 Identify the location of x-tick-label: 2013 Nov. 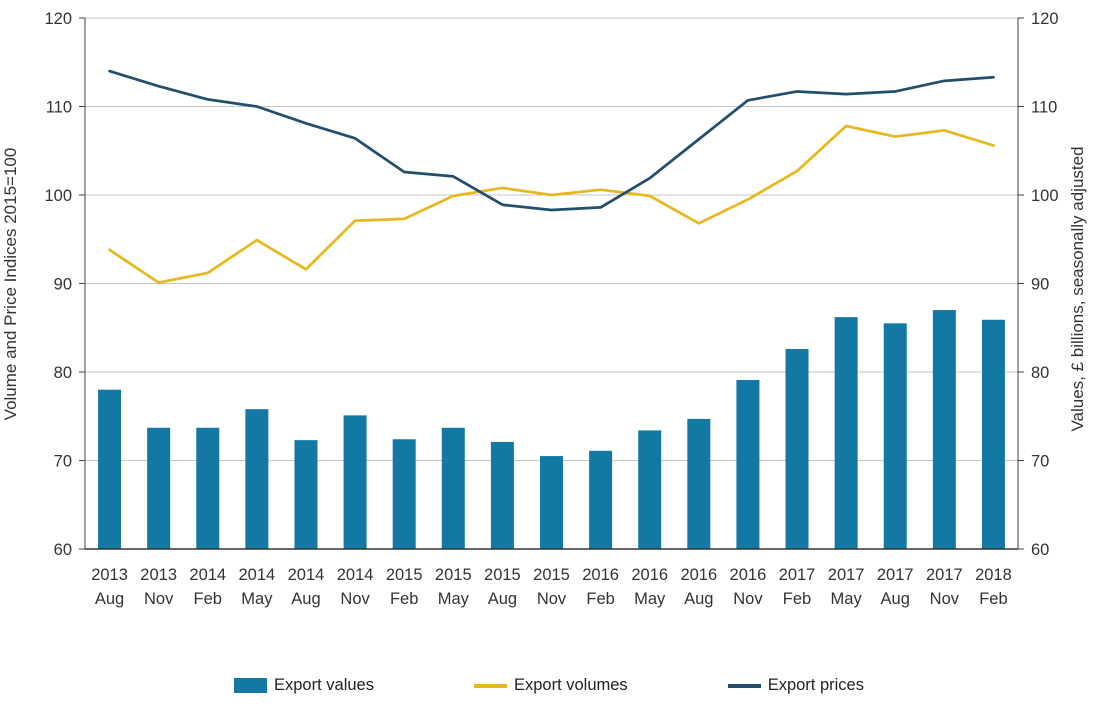
(158, 587).